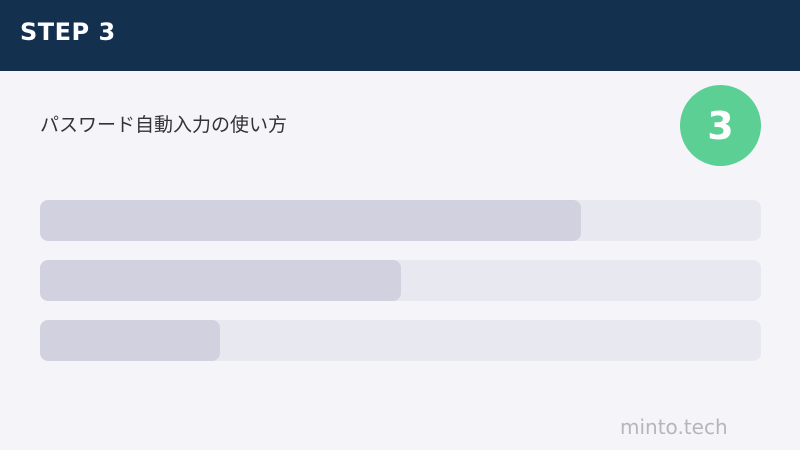 The width and height of the screenshot is (800, 450). Describe the element at coordinates (720, 125) in the screenshot. I see `step-number-badge: 3` at that location.